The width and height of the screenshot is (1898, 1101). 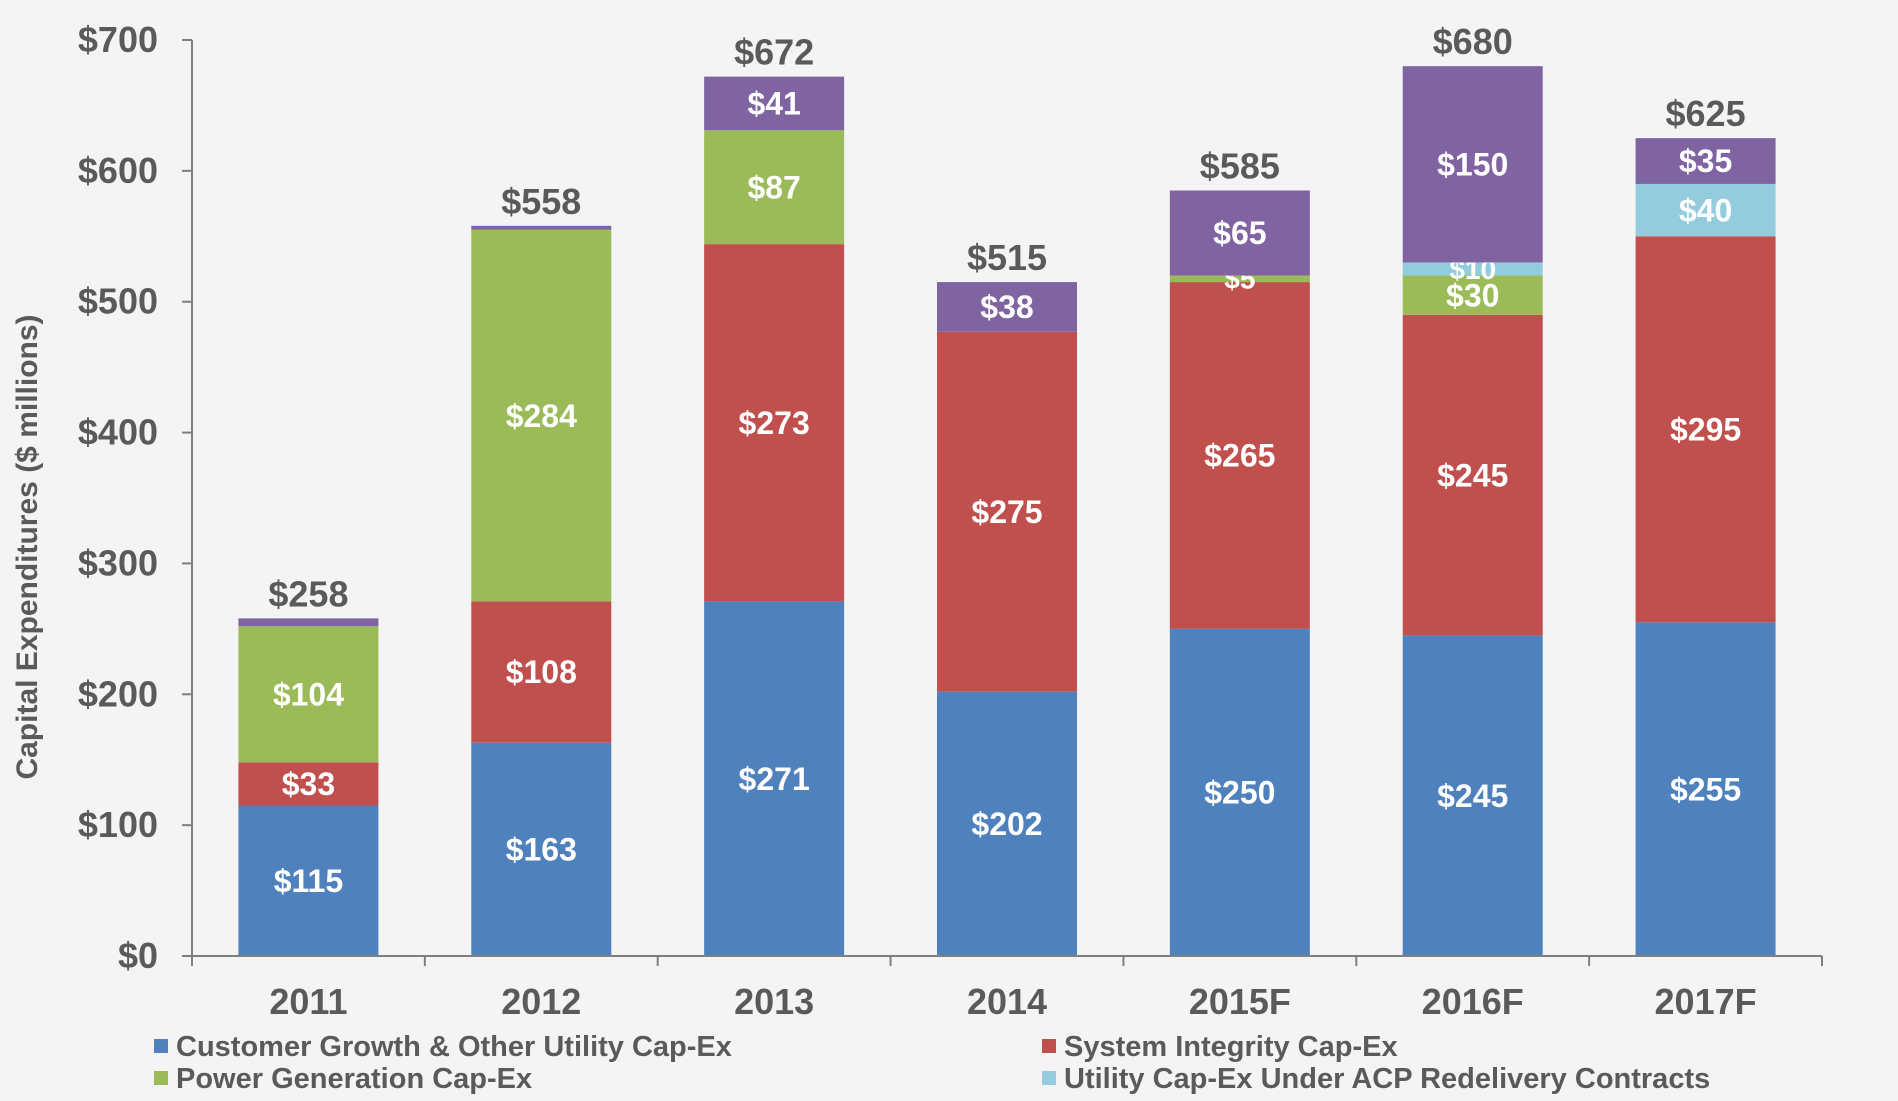 I want to click on bar-stack-2017F: $255 $295 $40 $35 $625, so click(x=1705, y=524).